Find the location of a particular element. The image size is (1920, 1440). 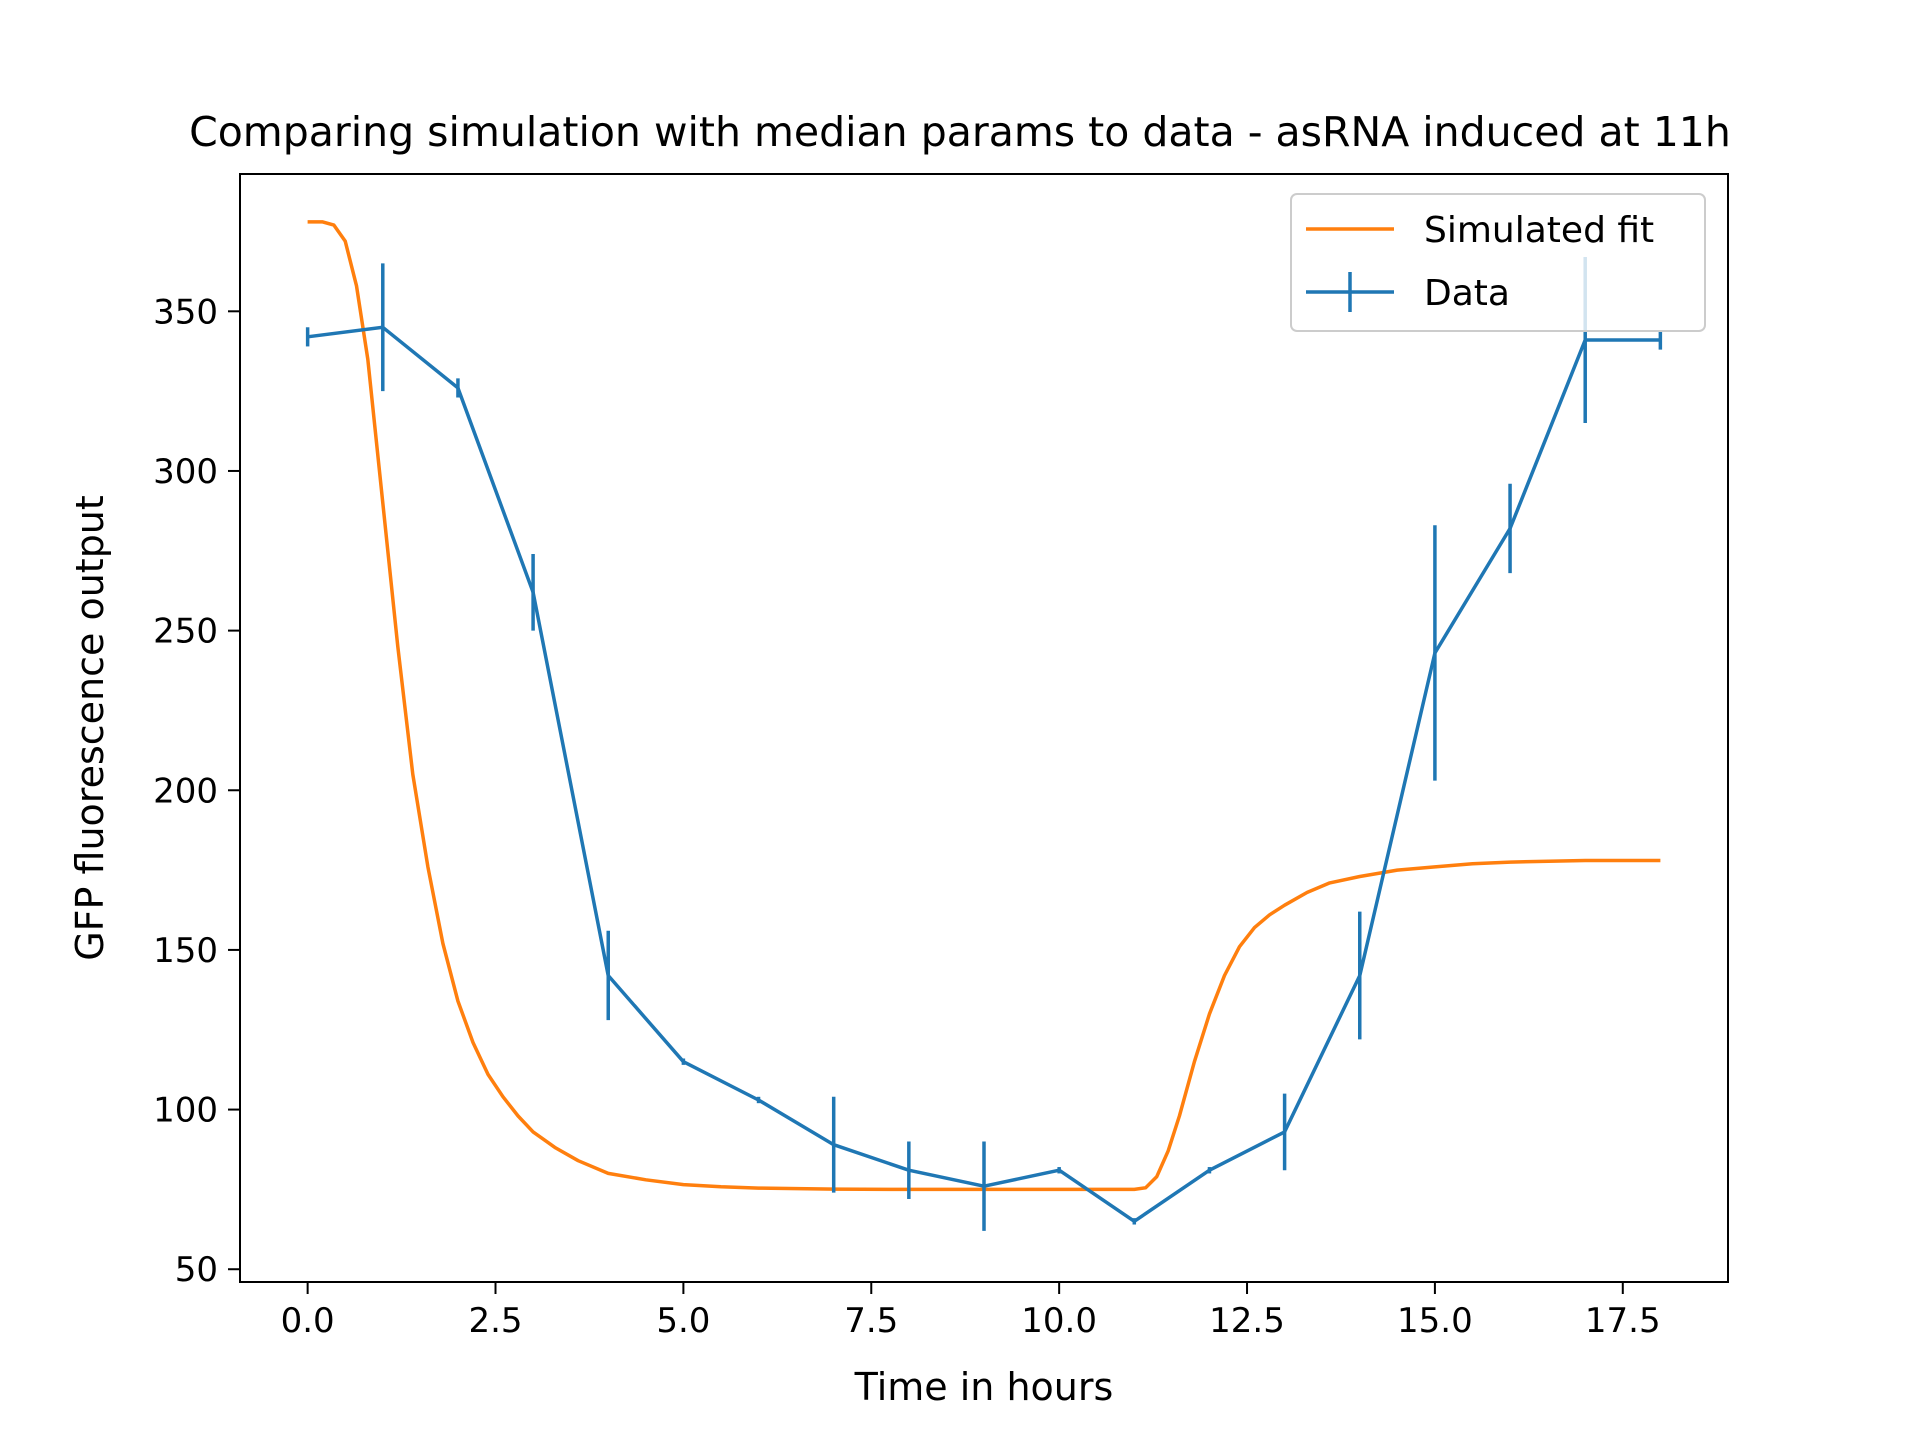

x-tick-label: 5.0 is located at coordinates (683, 1321).